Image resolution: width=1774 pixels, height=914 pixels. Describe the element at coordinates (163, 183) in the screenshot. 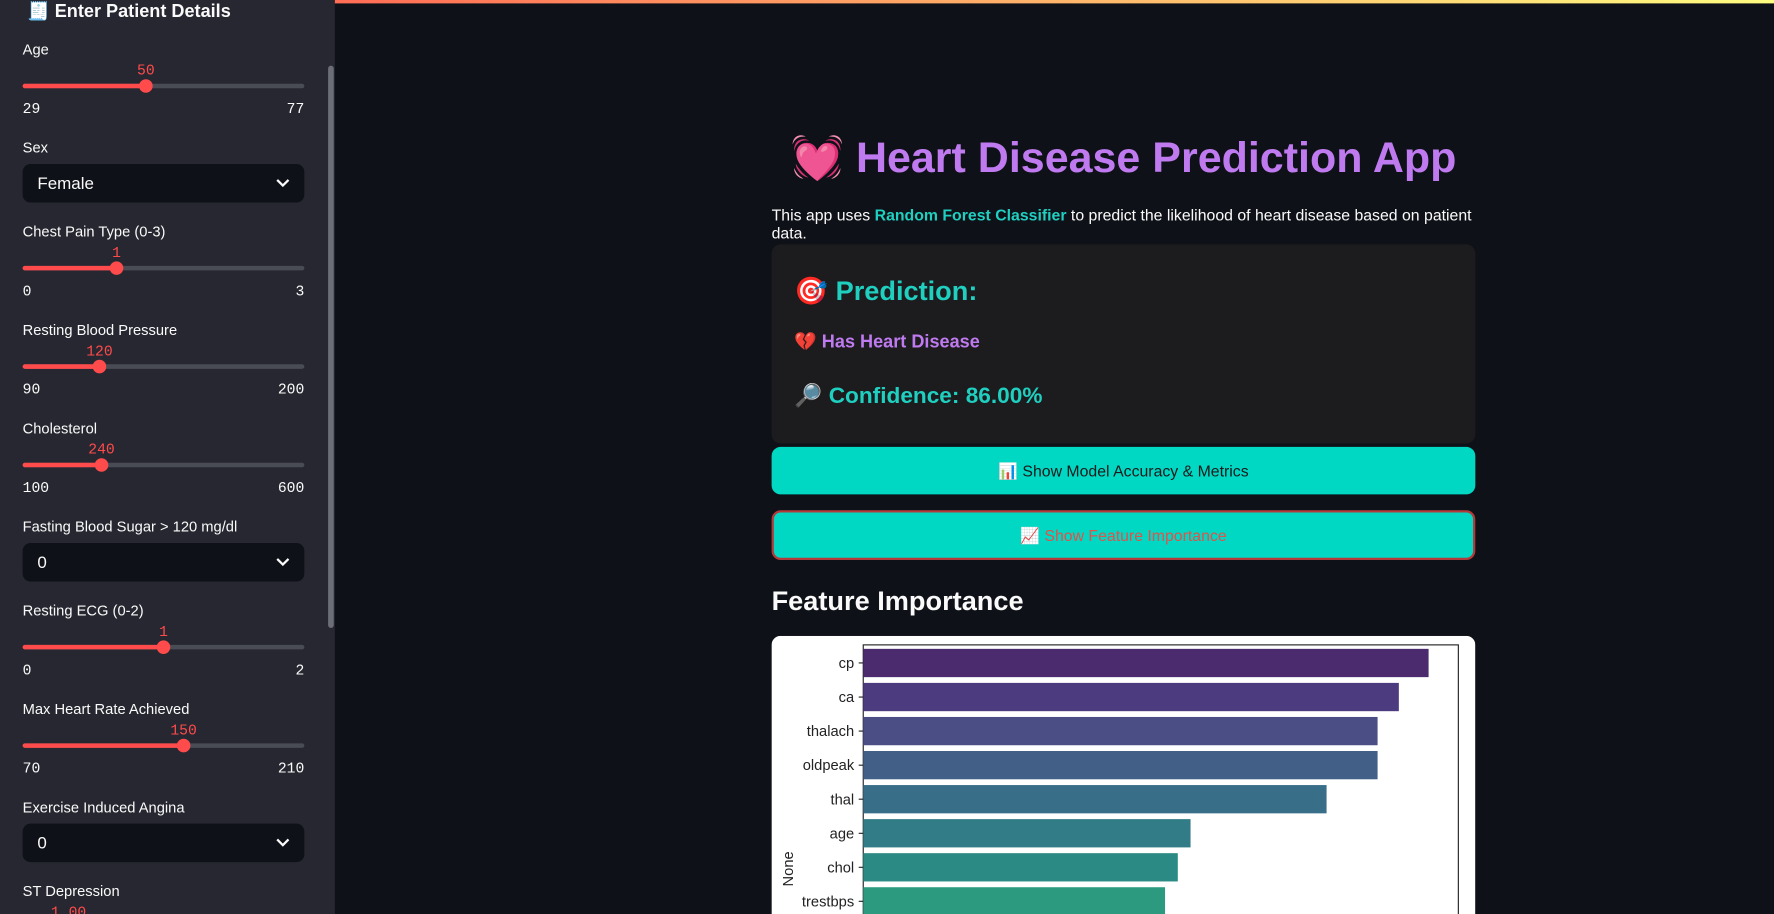

I see `select-box: Female` at that location.